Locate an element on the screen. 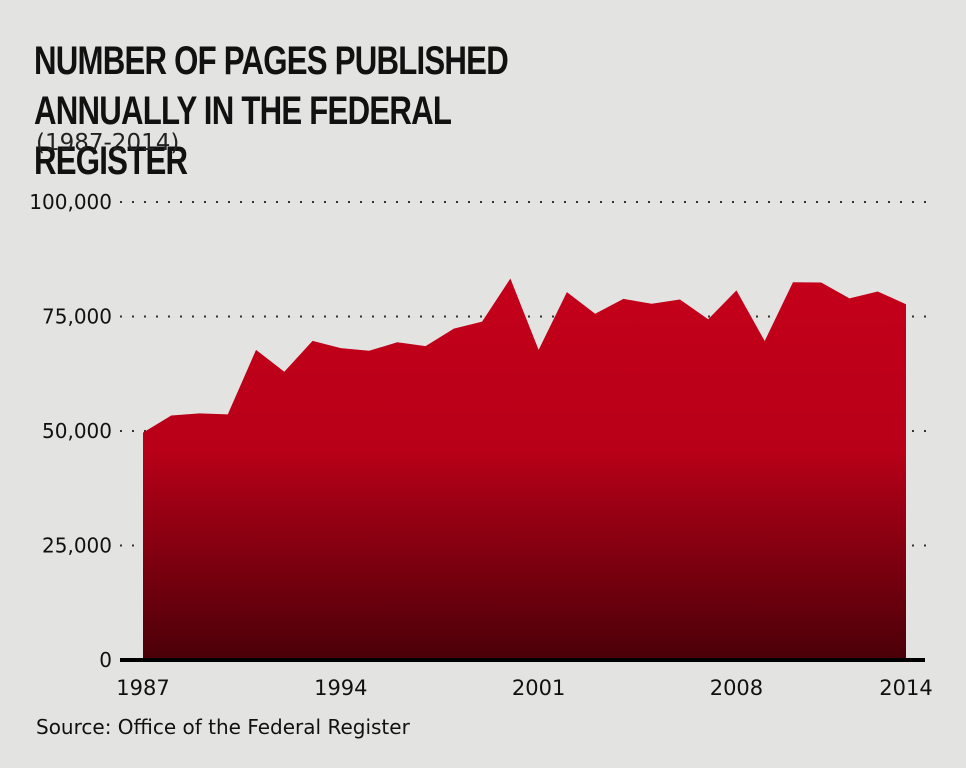 The image size is (966, 768). y-axis-ticks: 0 25,000 50,000 75,000 100,000 is located at coordinates (70, 431).